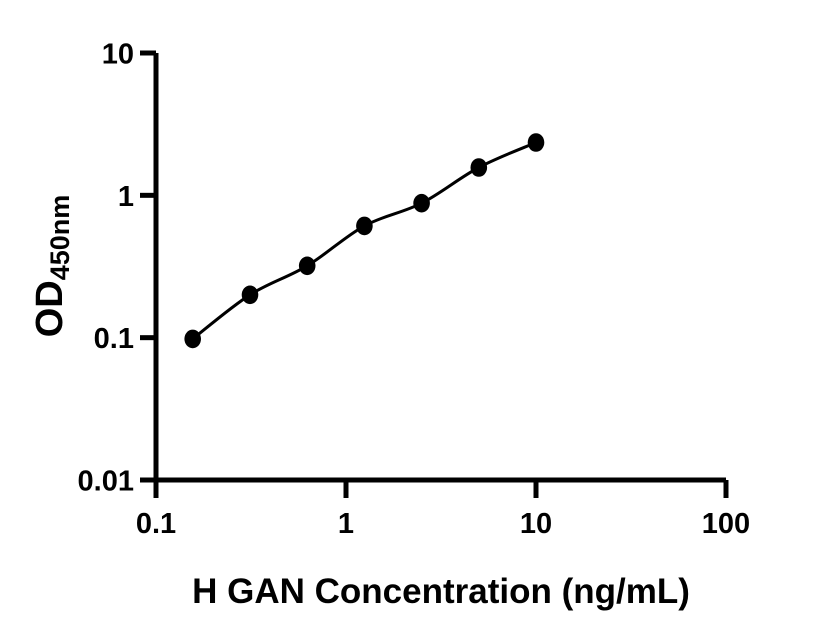  I want to click on x-tick-label: 10, so click(536, 524).